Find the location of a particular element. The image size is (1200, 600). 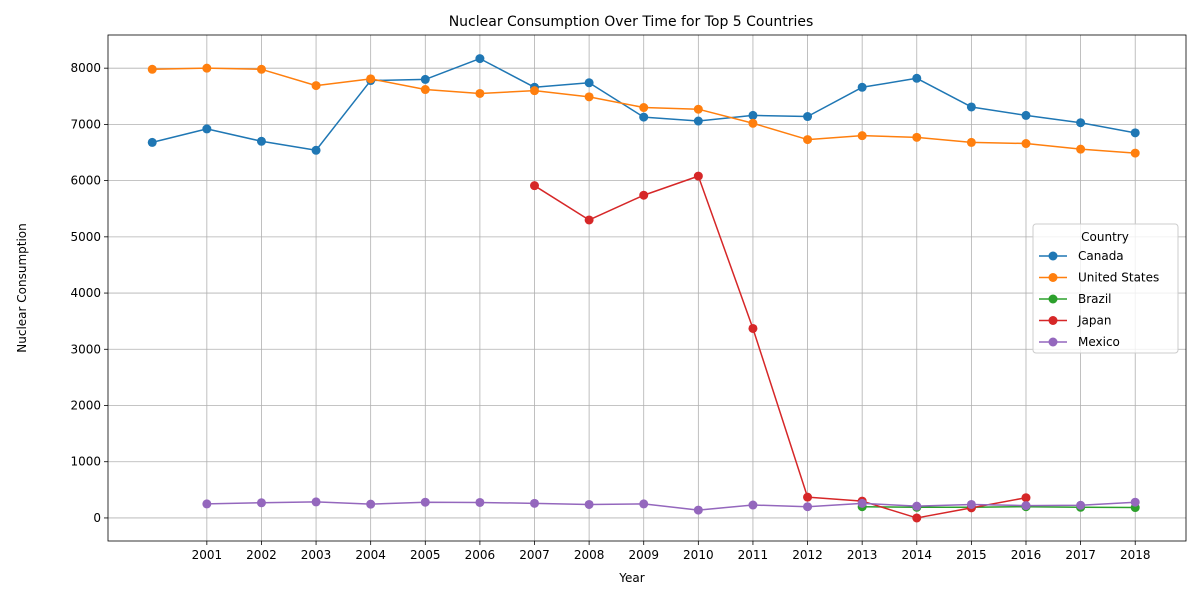

series-united-states is located at coordinates (643, 110).